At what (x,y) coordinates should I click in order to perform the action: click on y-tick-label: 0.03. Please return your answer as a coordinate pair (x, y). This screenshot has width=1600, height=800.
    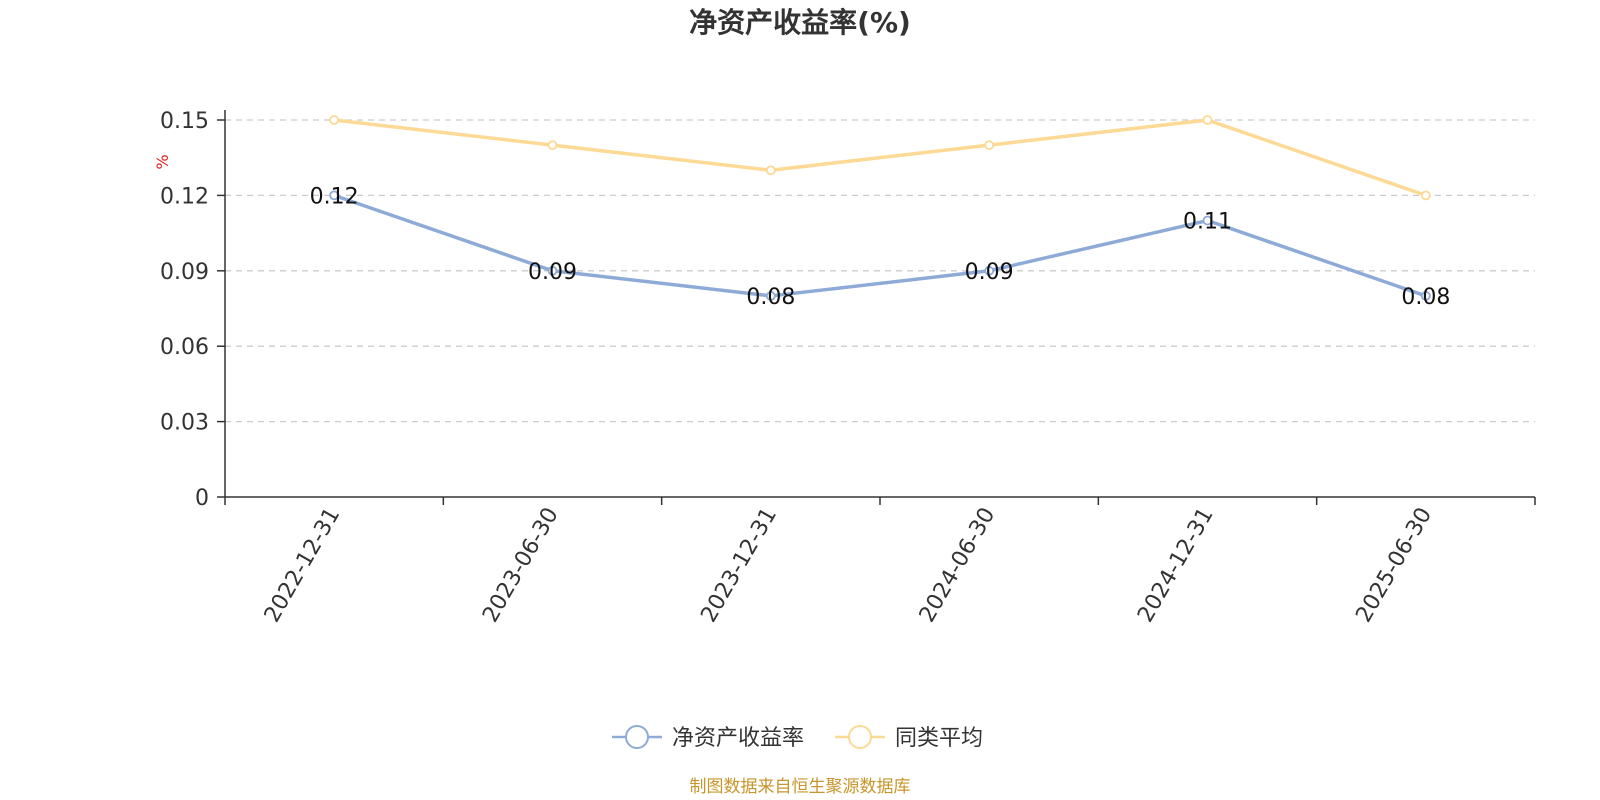
    Looking at the image, I should click on (184, 423).